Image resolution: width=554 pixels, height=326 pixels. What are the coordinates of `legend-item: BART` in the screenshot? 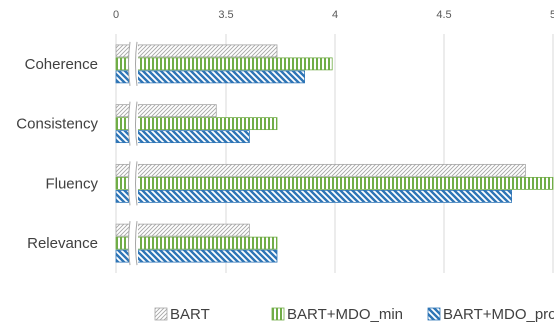 It's located at (182, 314).